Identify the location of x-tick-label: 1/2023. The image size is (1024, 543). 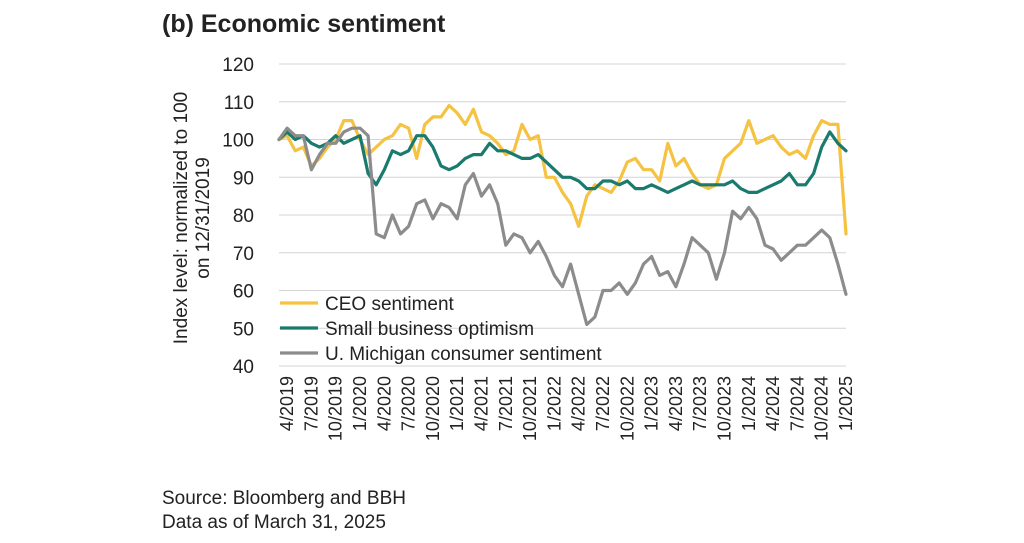
(652, 403).